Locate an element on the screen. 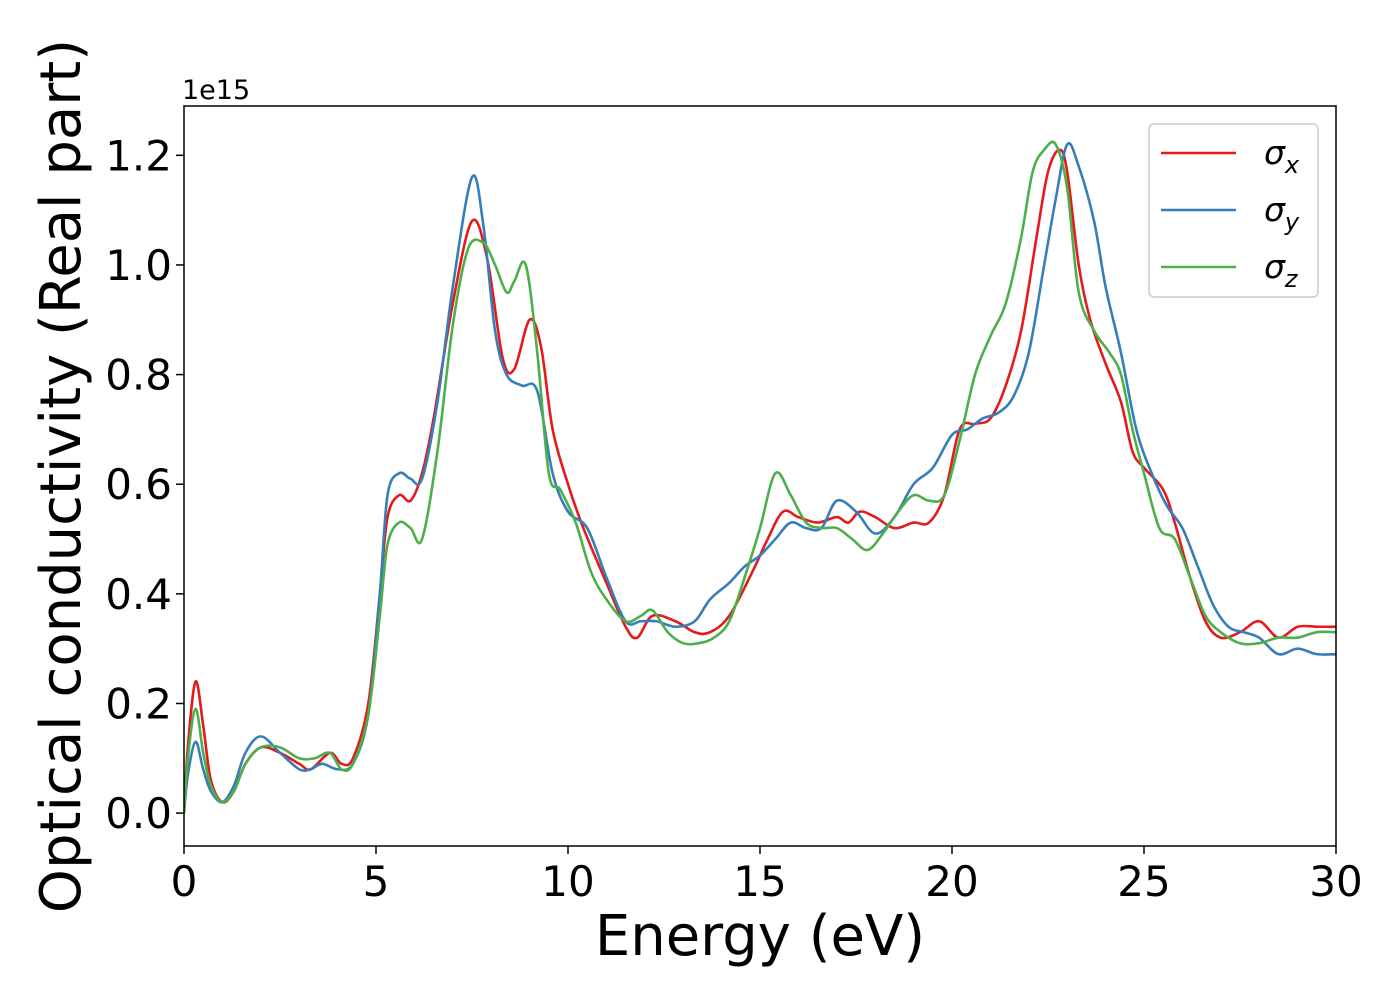  y-tick-label: 0.0 is located at coordinates (138, 813).